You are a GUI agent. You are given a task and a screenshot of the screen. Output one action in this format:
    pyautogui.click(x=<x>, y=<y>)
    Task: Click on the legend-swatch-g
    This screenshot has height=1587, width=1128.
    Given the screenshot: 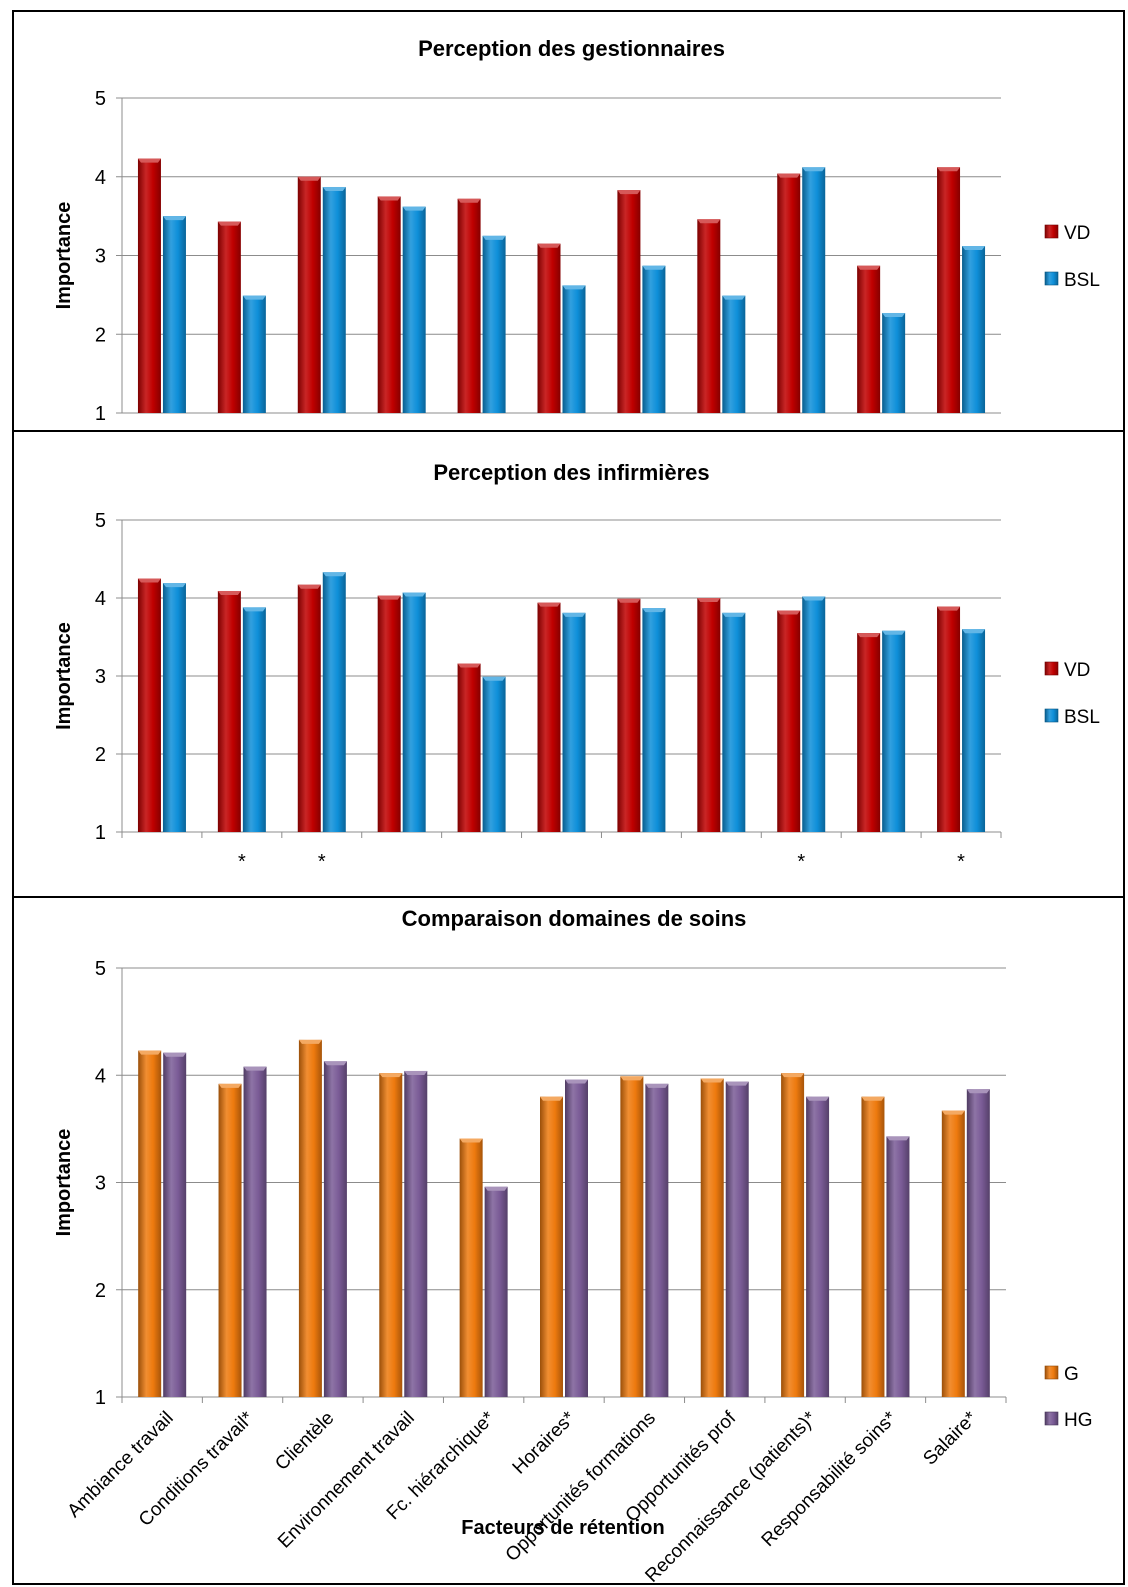 What is the action you would take?
    pyautogui.click(x=1051, y=1372)
    